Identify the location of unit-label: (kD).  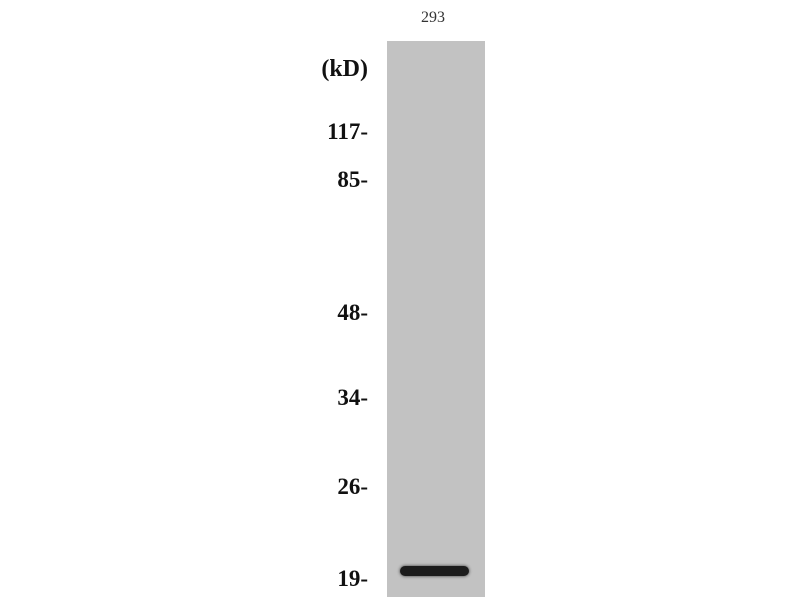
(344, 69).